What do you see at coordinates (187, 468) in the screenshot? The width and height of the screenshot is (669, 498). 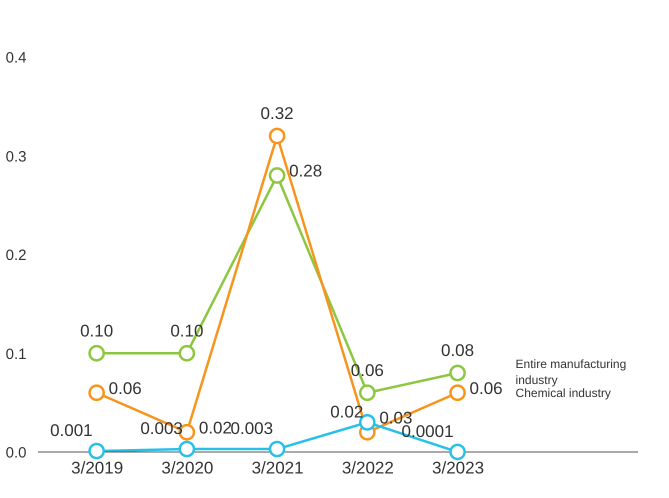 I see `x-tick-label: 3/2020` at bounding box center [187, 468].